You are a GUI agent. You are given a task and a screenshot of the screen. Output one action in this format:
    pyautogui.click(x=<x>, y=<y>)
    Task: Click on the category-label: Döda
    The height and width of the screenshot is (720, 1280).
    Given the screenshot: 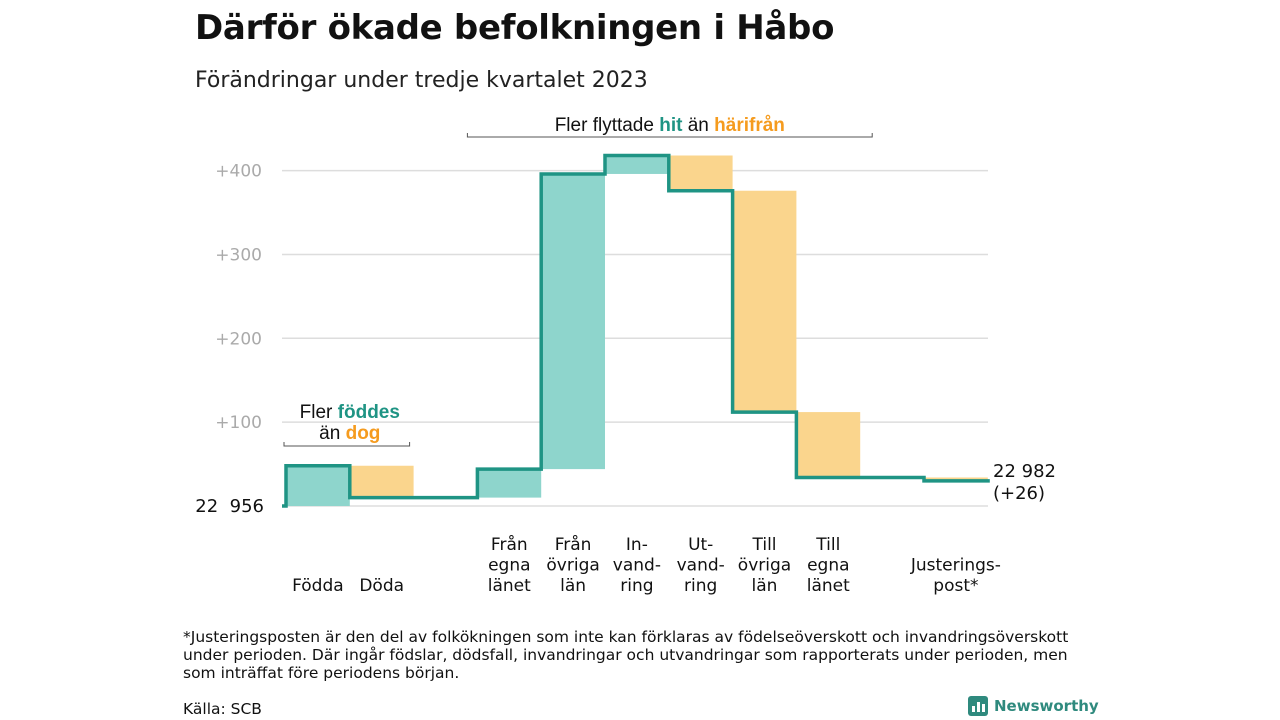 What is the action you would take?
    pyautogui.click(x=381, y=586)
    